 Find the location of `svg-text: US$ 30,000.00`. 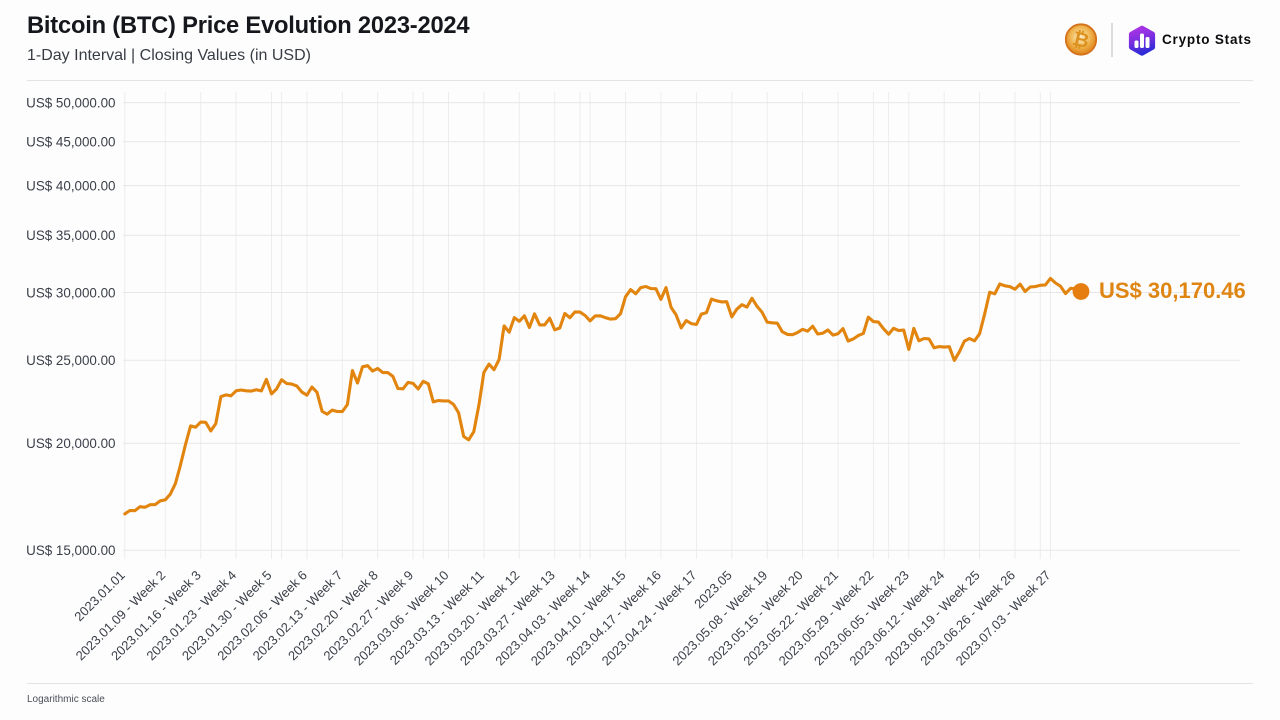

svg-text: US$ 30,000.00 is located at coordinates (70, 292).